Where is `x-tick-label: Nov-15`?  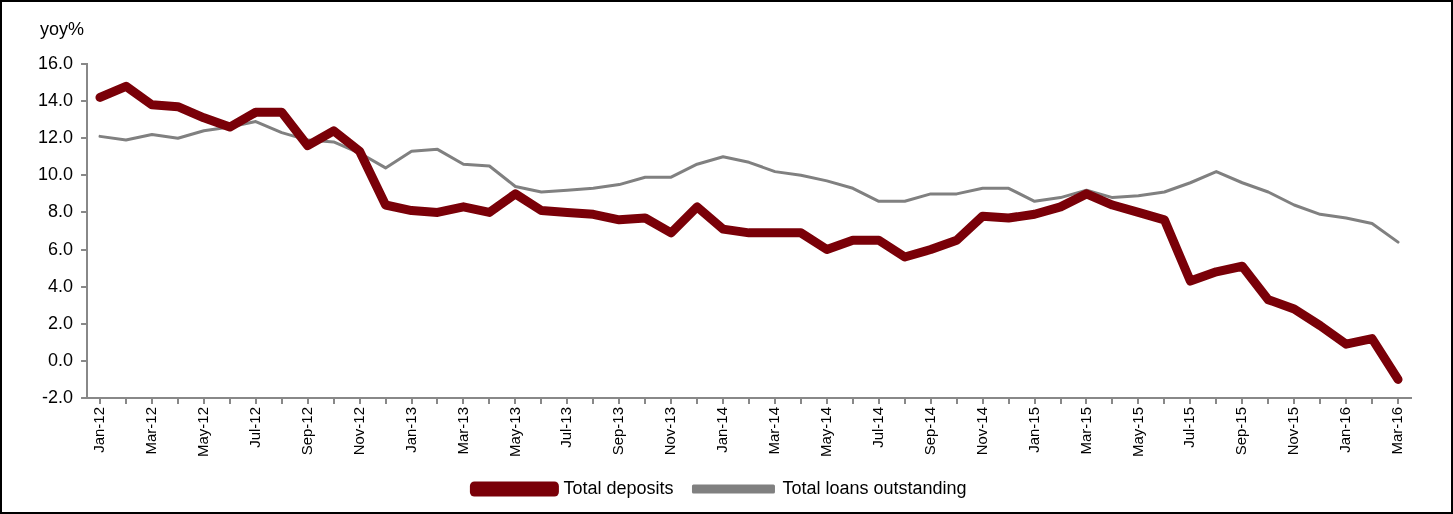 x-tick-label: Nov-15 is located at coordinates (1293, 431).